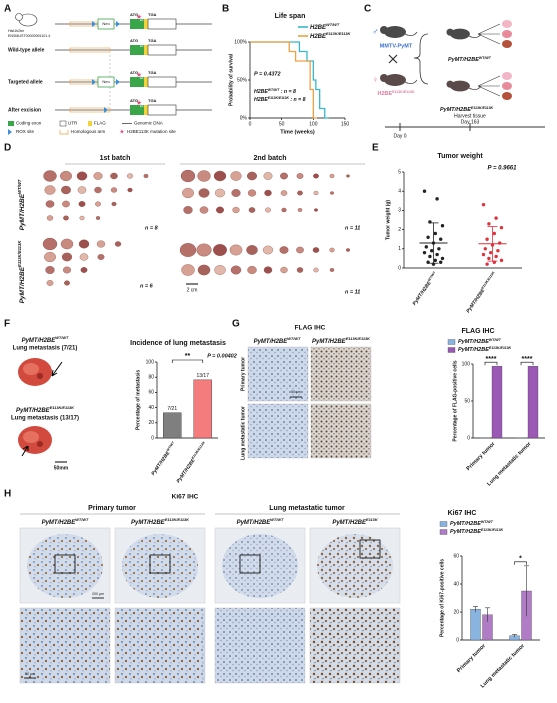 The height and width of the screenshot is (703, 557). I want to click on legend-arm, so click(64, 132).